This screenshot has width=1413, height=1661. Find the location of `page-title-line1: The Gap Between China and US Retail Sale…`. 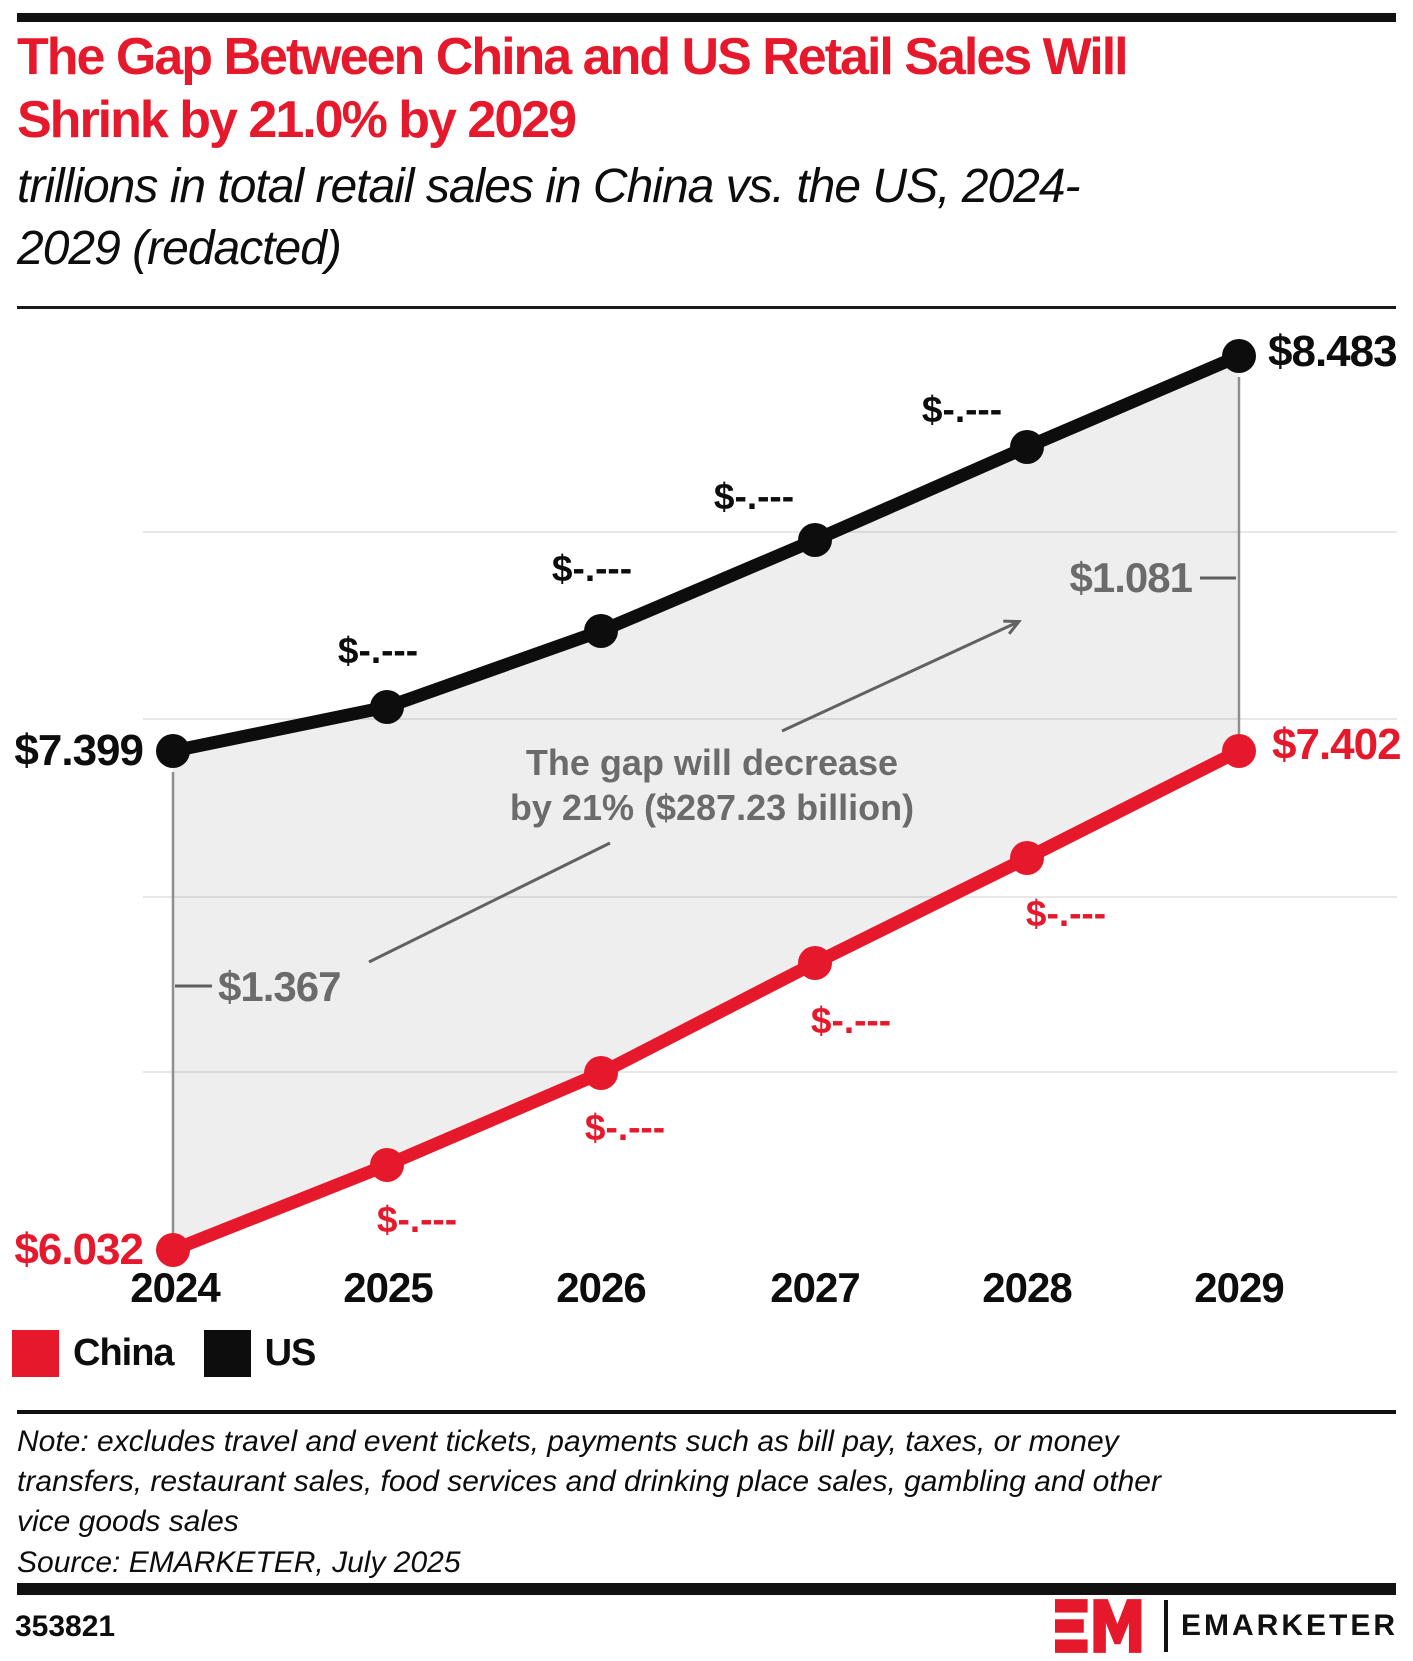

page-title-line1: The Gap Between China and US Retail Sale… is located at coordinates (573, 57).